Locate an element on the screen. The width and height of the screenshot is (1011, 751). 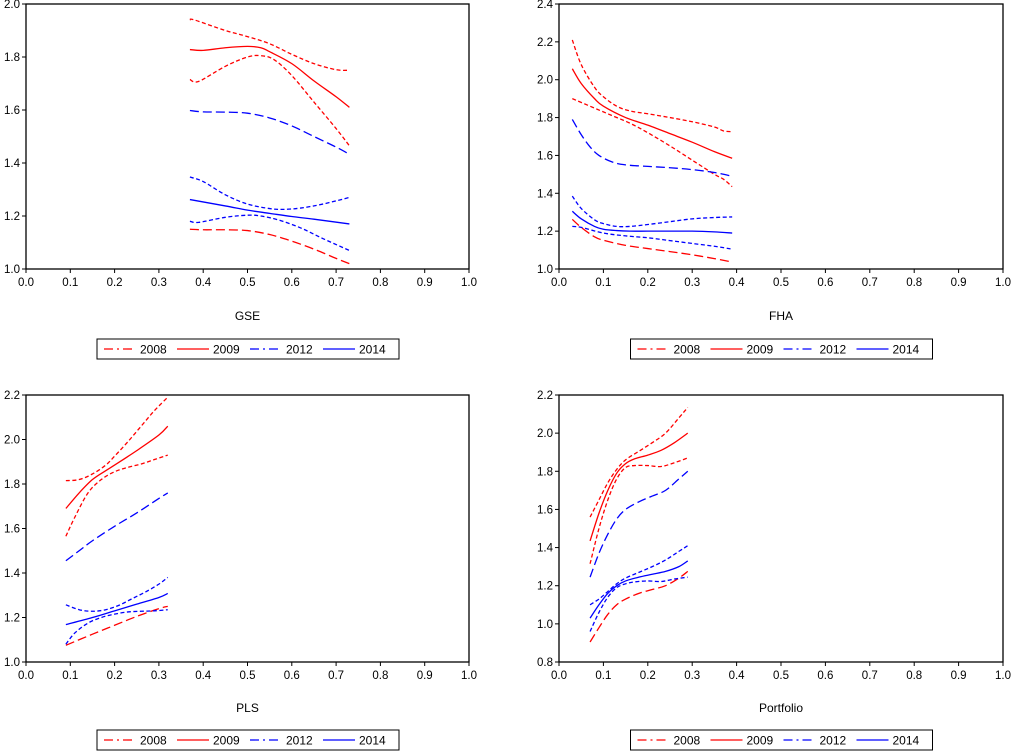
legend-item-2014: 2014 is located at coordinates (354, 741).